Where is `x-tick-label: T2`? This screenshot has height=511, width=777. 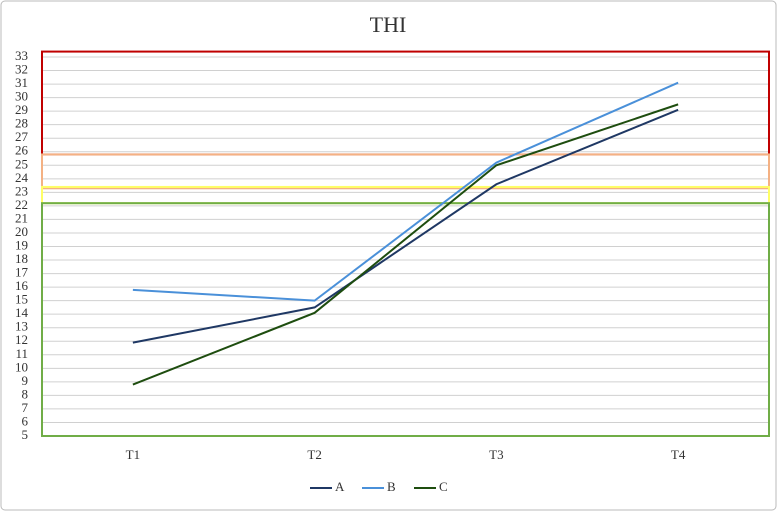
x-tick-label: T2 is located at coordinates (314, 454).